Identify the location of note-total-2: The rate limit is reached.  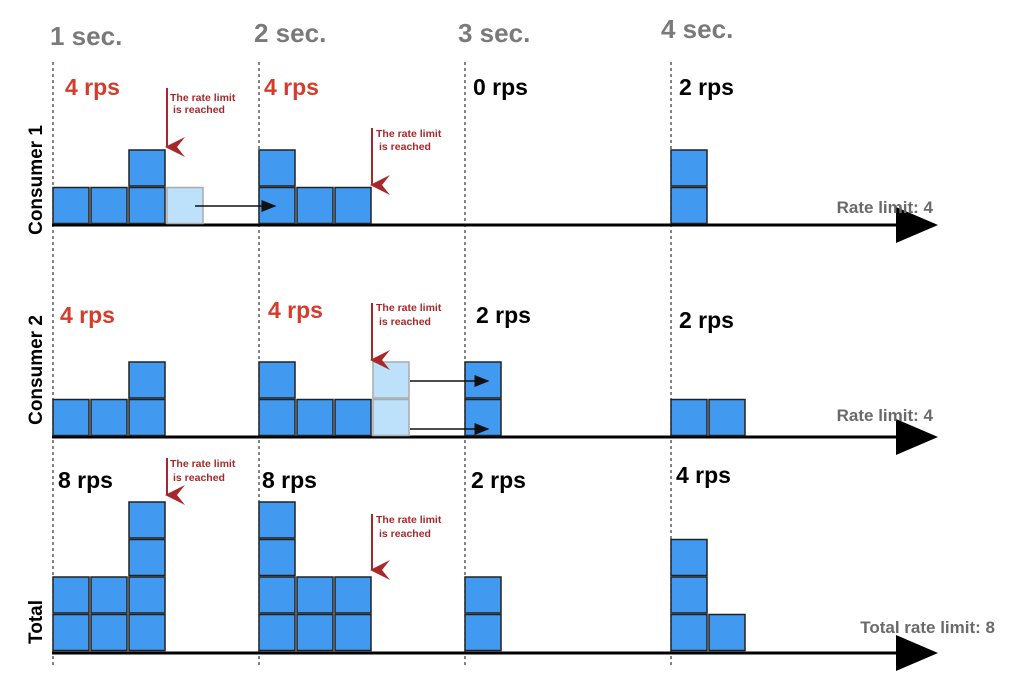
(409, 527).